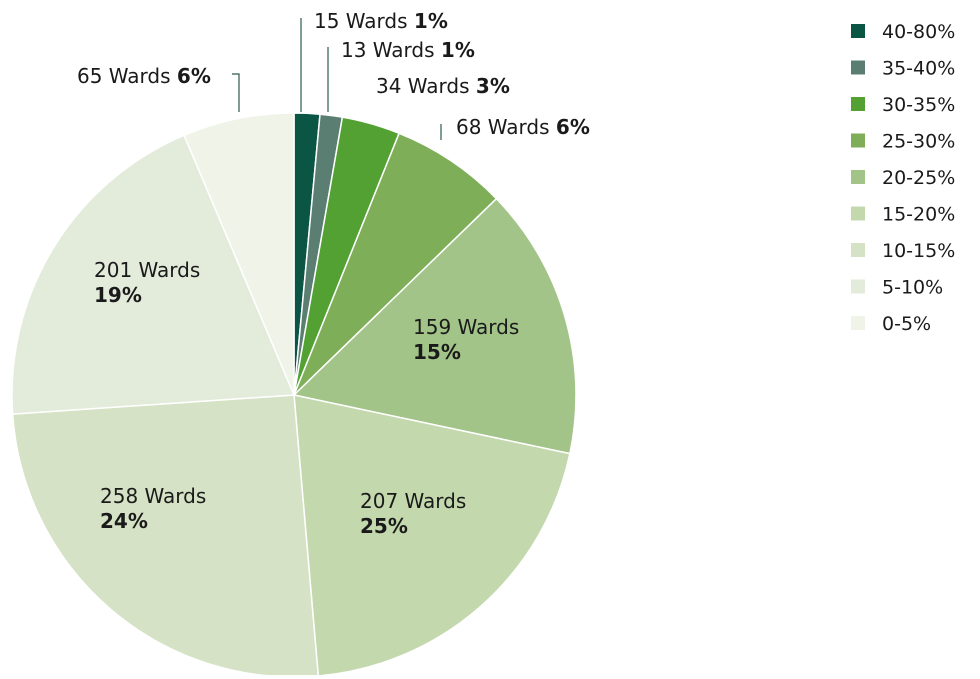 The width and height of the screenshot is (980, 679). Describe the element at coordinates (918, 105) in the screenshot. I see `legend-label: 30-35%` at that location.